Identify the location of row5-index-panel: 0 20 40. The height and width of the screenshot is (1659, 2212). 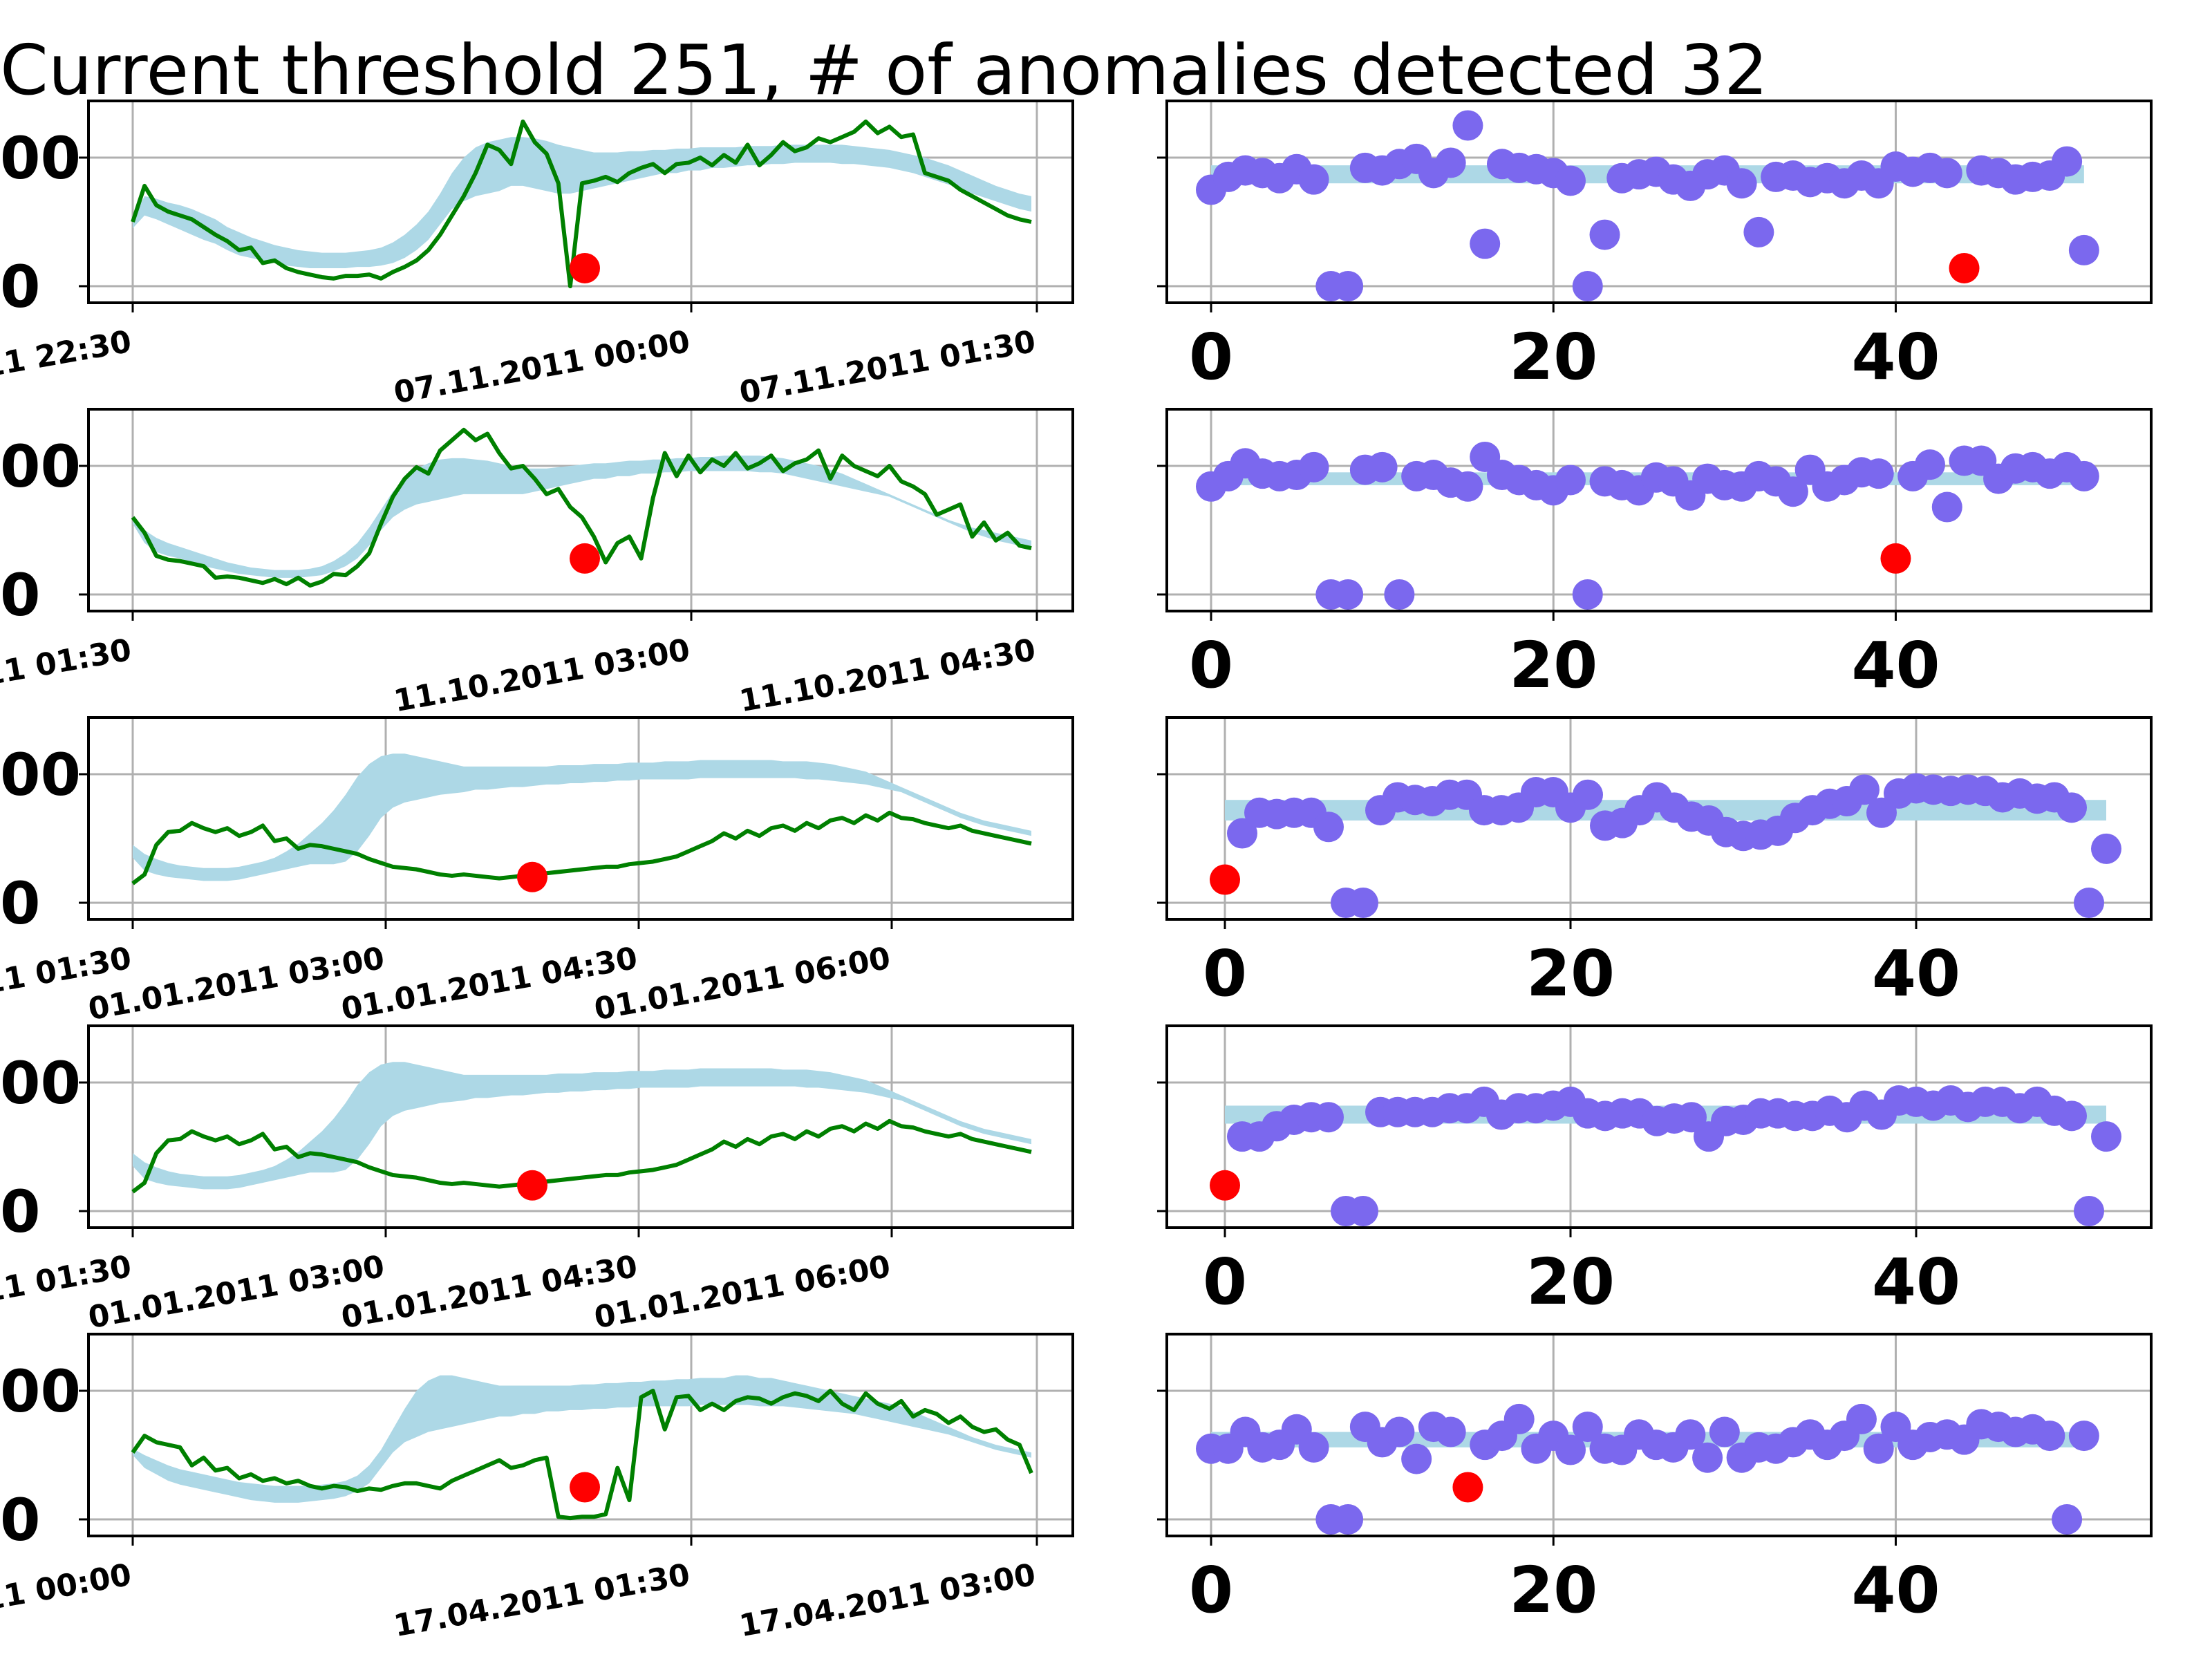
(1655, 1480).